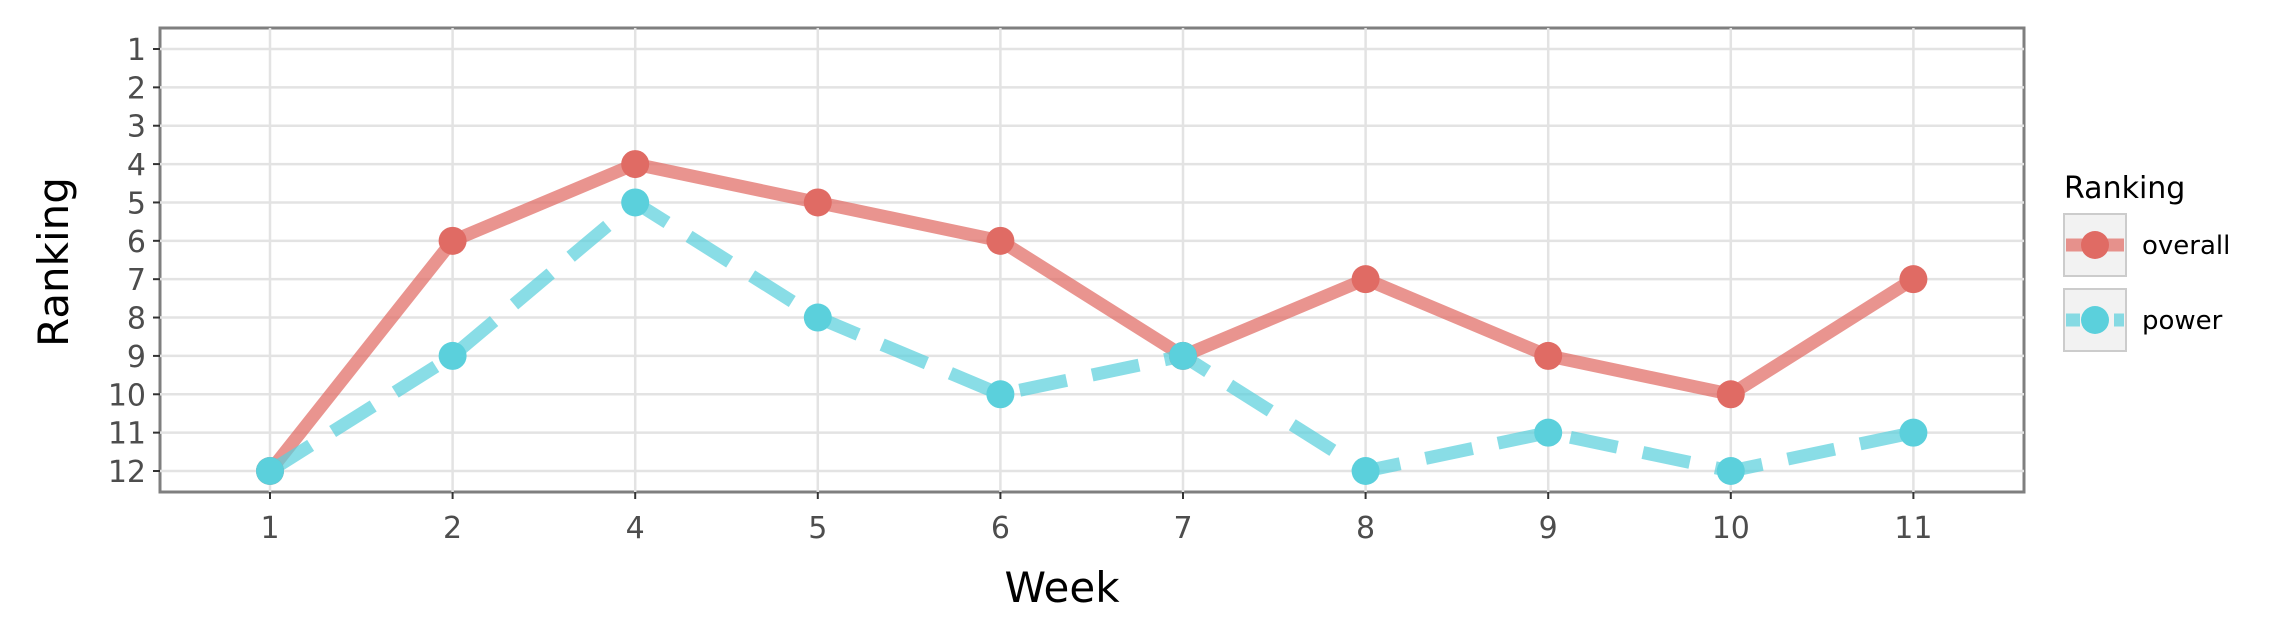 The height and width of the screenshot is (641, 2276). I want to click on y-tick-label: 11, so click(127, 434).